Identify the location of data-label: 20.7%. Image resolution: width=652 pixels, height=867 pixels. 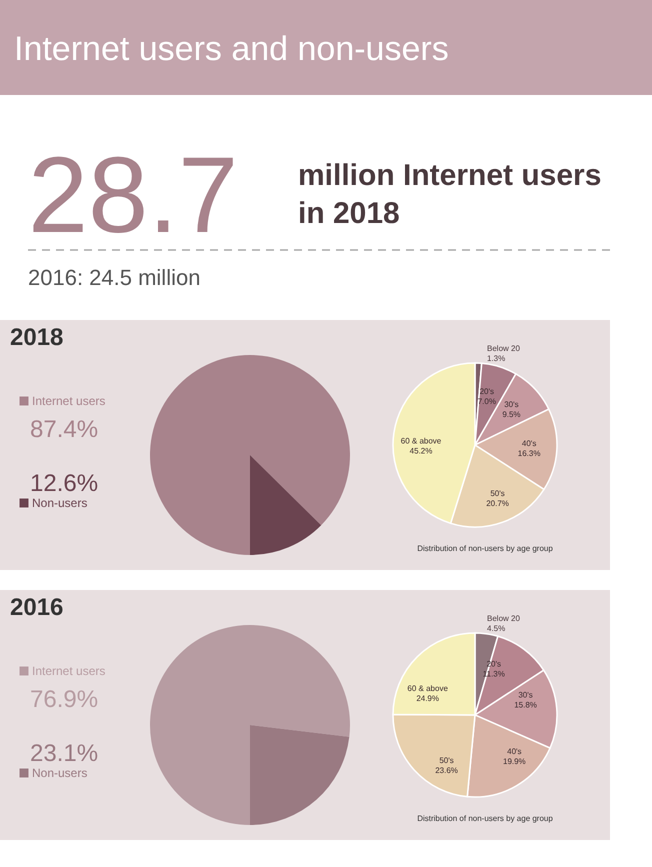
(497, 503).